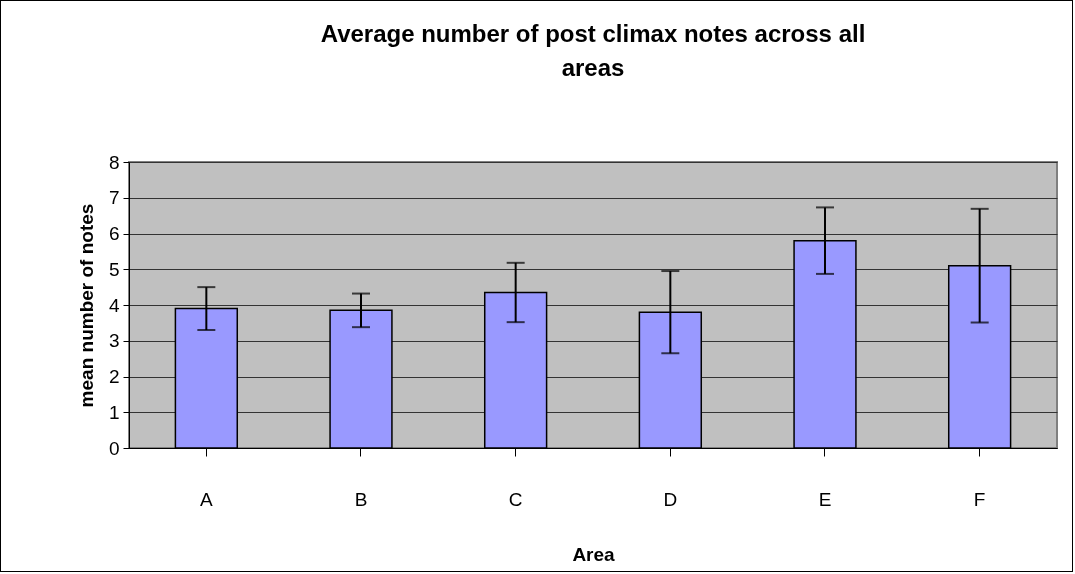 The image size is (1075, 574). Describe the element at coordinates (979, 499) in the screenshot. I see `x-tick-label: F` at that location.